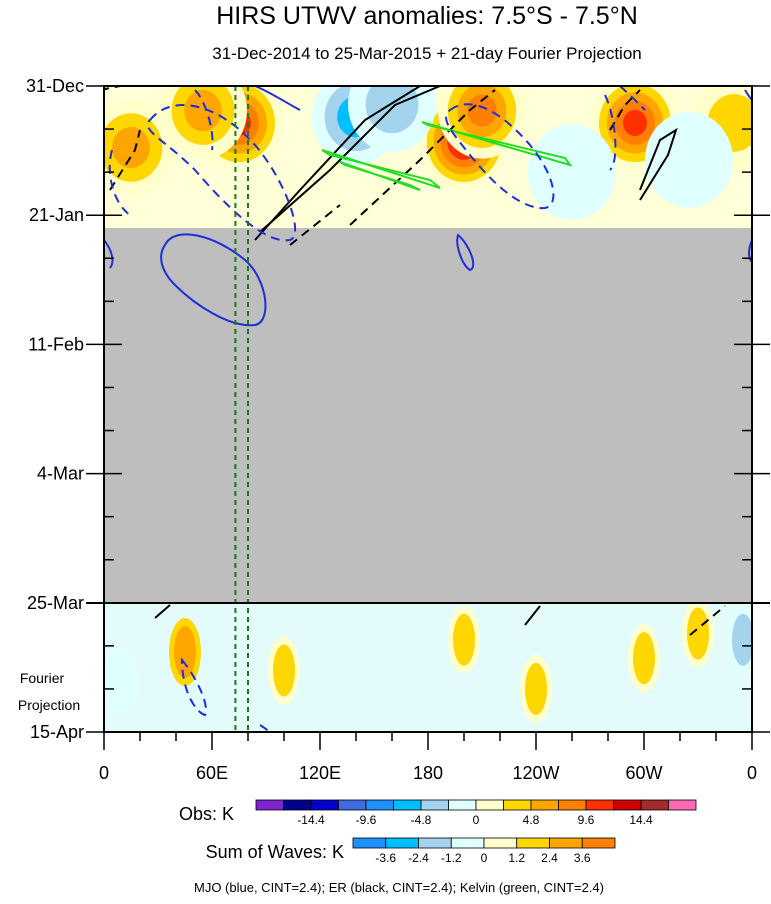 Image resolution: width=771 pixels, height=904 pixels. Describe the element at coordinates (535, 773) in the screenshot. I see `x-tick-label: 120W` at that location.